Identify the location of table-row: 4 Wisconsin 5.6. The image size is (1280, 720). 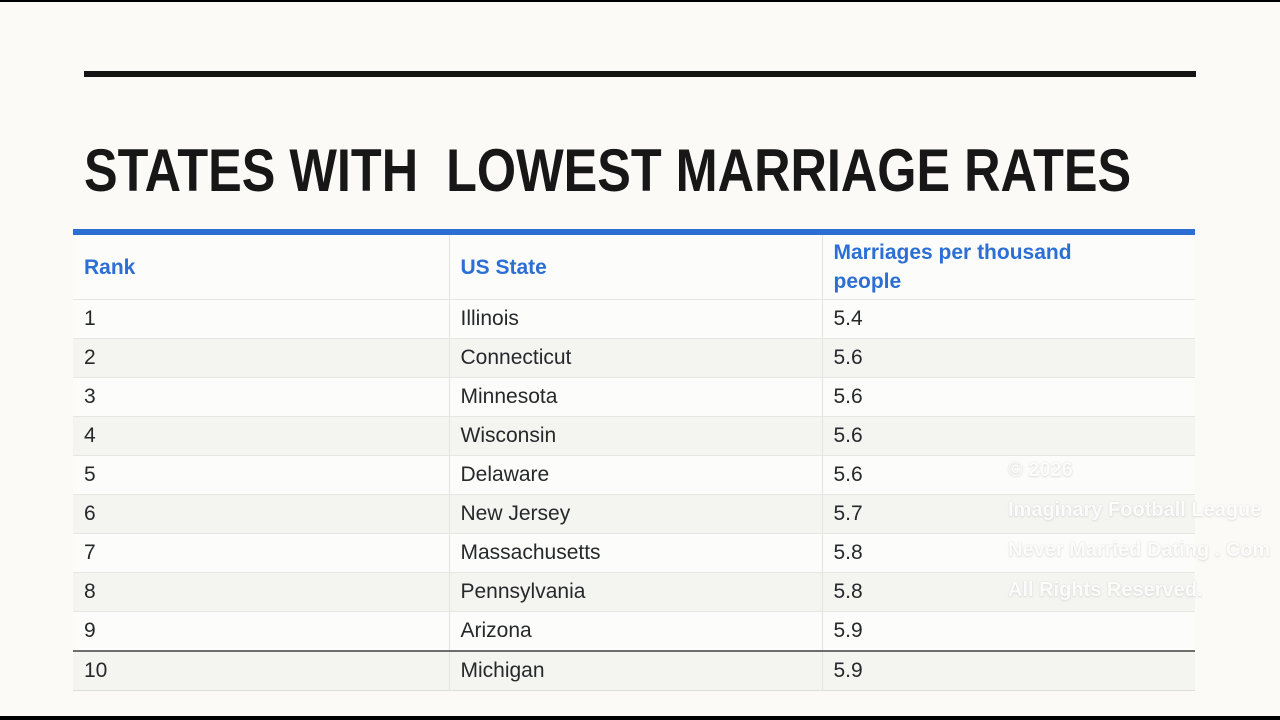
(634, 436).